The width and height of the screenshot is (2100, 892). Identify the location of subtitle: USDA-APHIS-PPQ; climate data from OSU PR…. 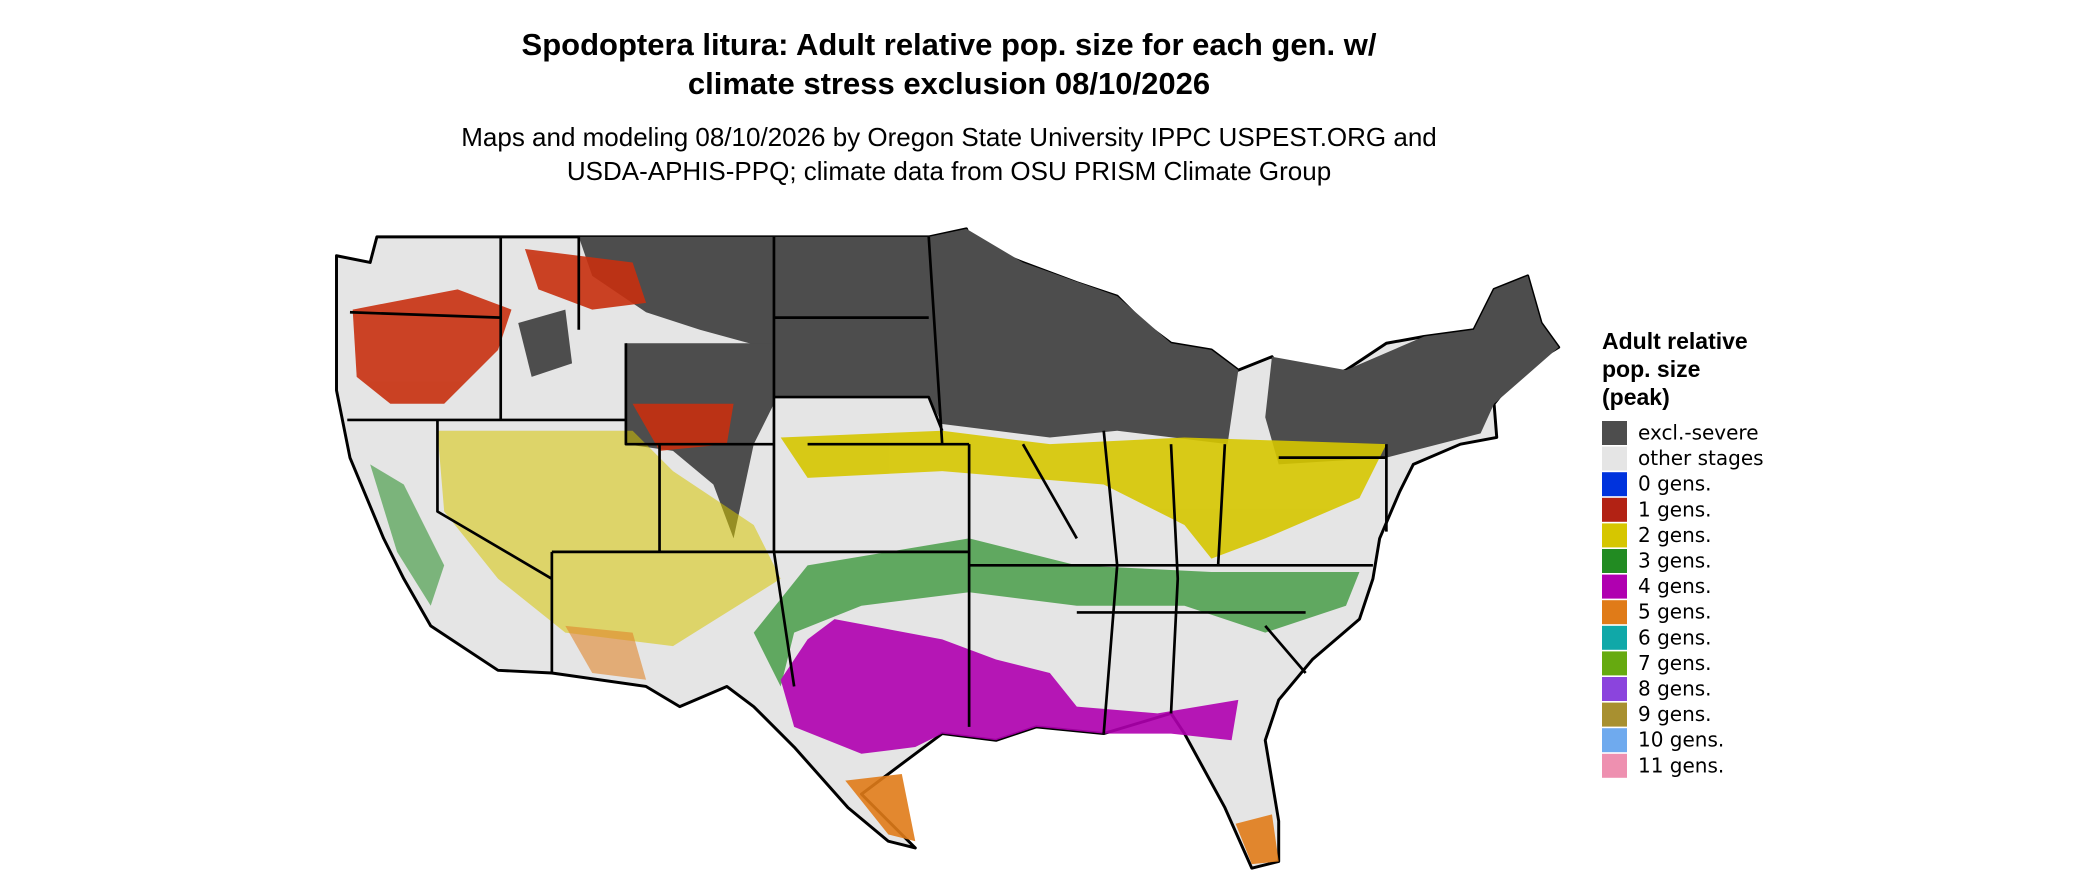
(949, 171).